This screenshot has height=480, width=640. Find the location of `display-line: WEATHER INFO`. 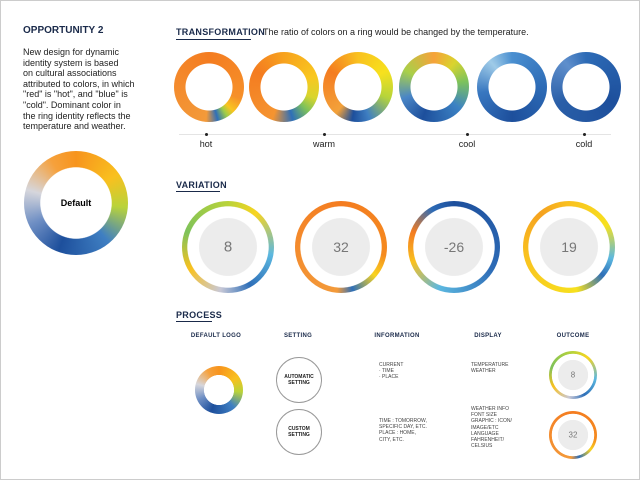

display-line: WEATHER INFO is located at coordinates (490, 409).